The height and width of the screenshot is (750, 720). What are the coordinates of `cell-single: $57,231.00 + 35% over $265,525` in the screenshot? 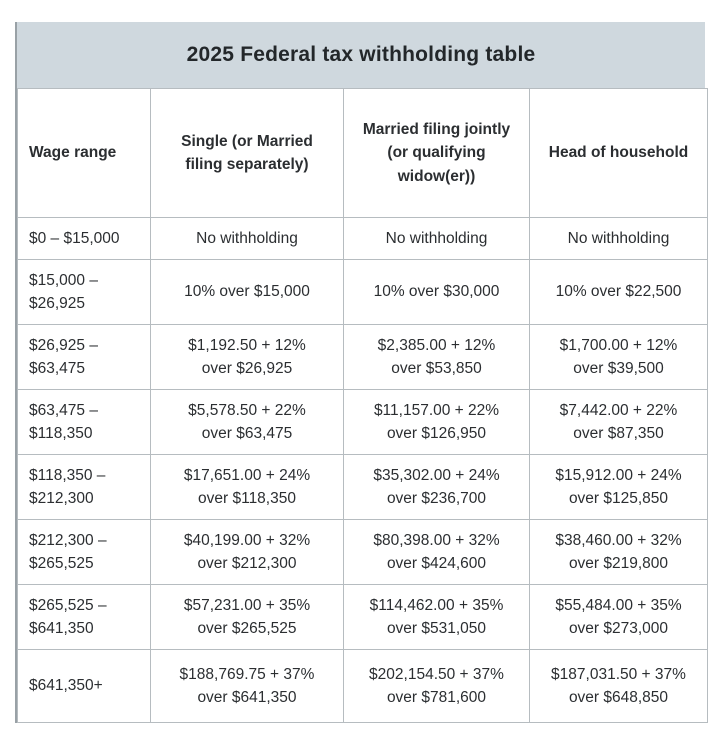 It's located at (247, 617).